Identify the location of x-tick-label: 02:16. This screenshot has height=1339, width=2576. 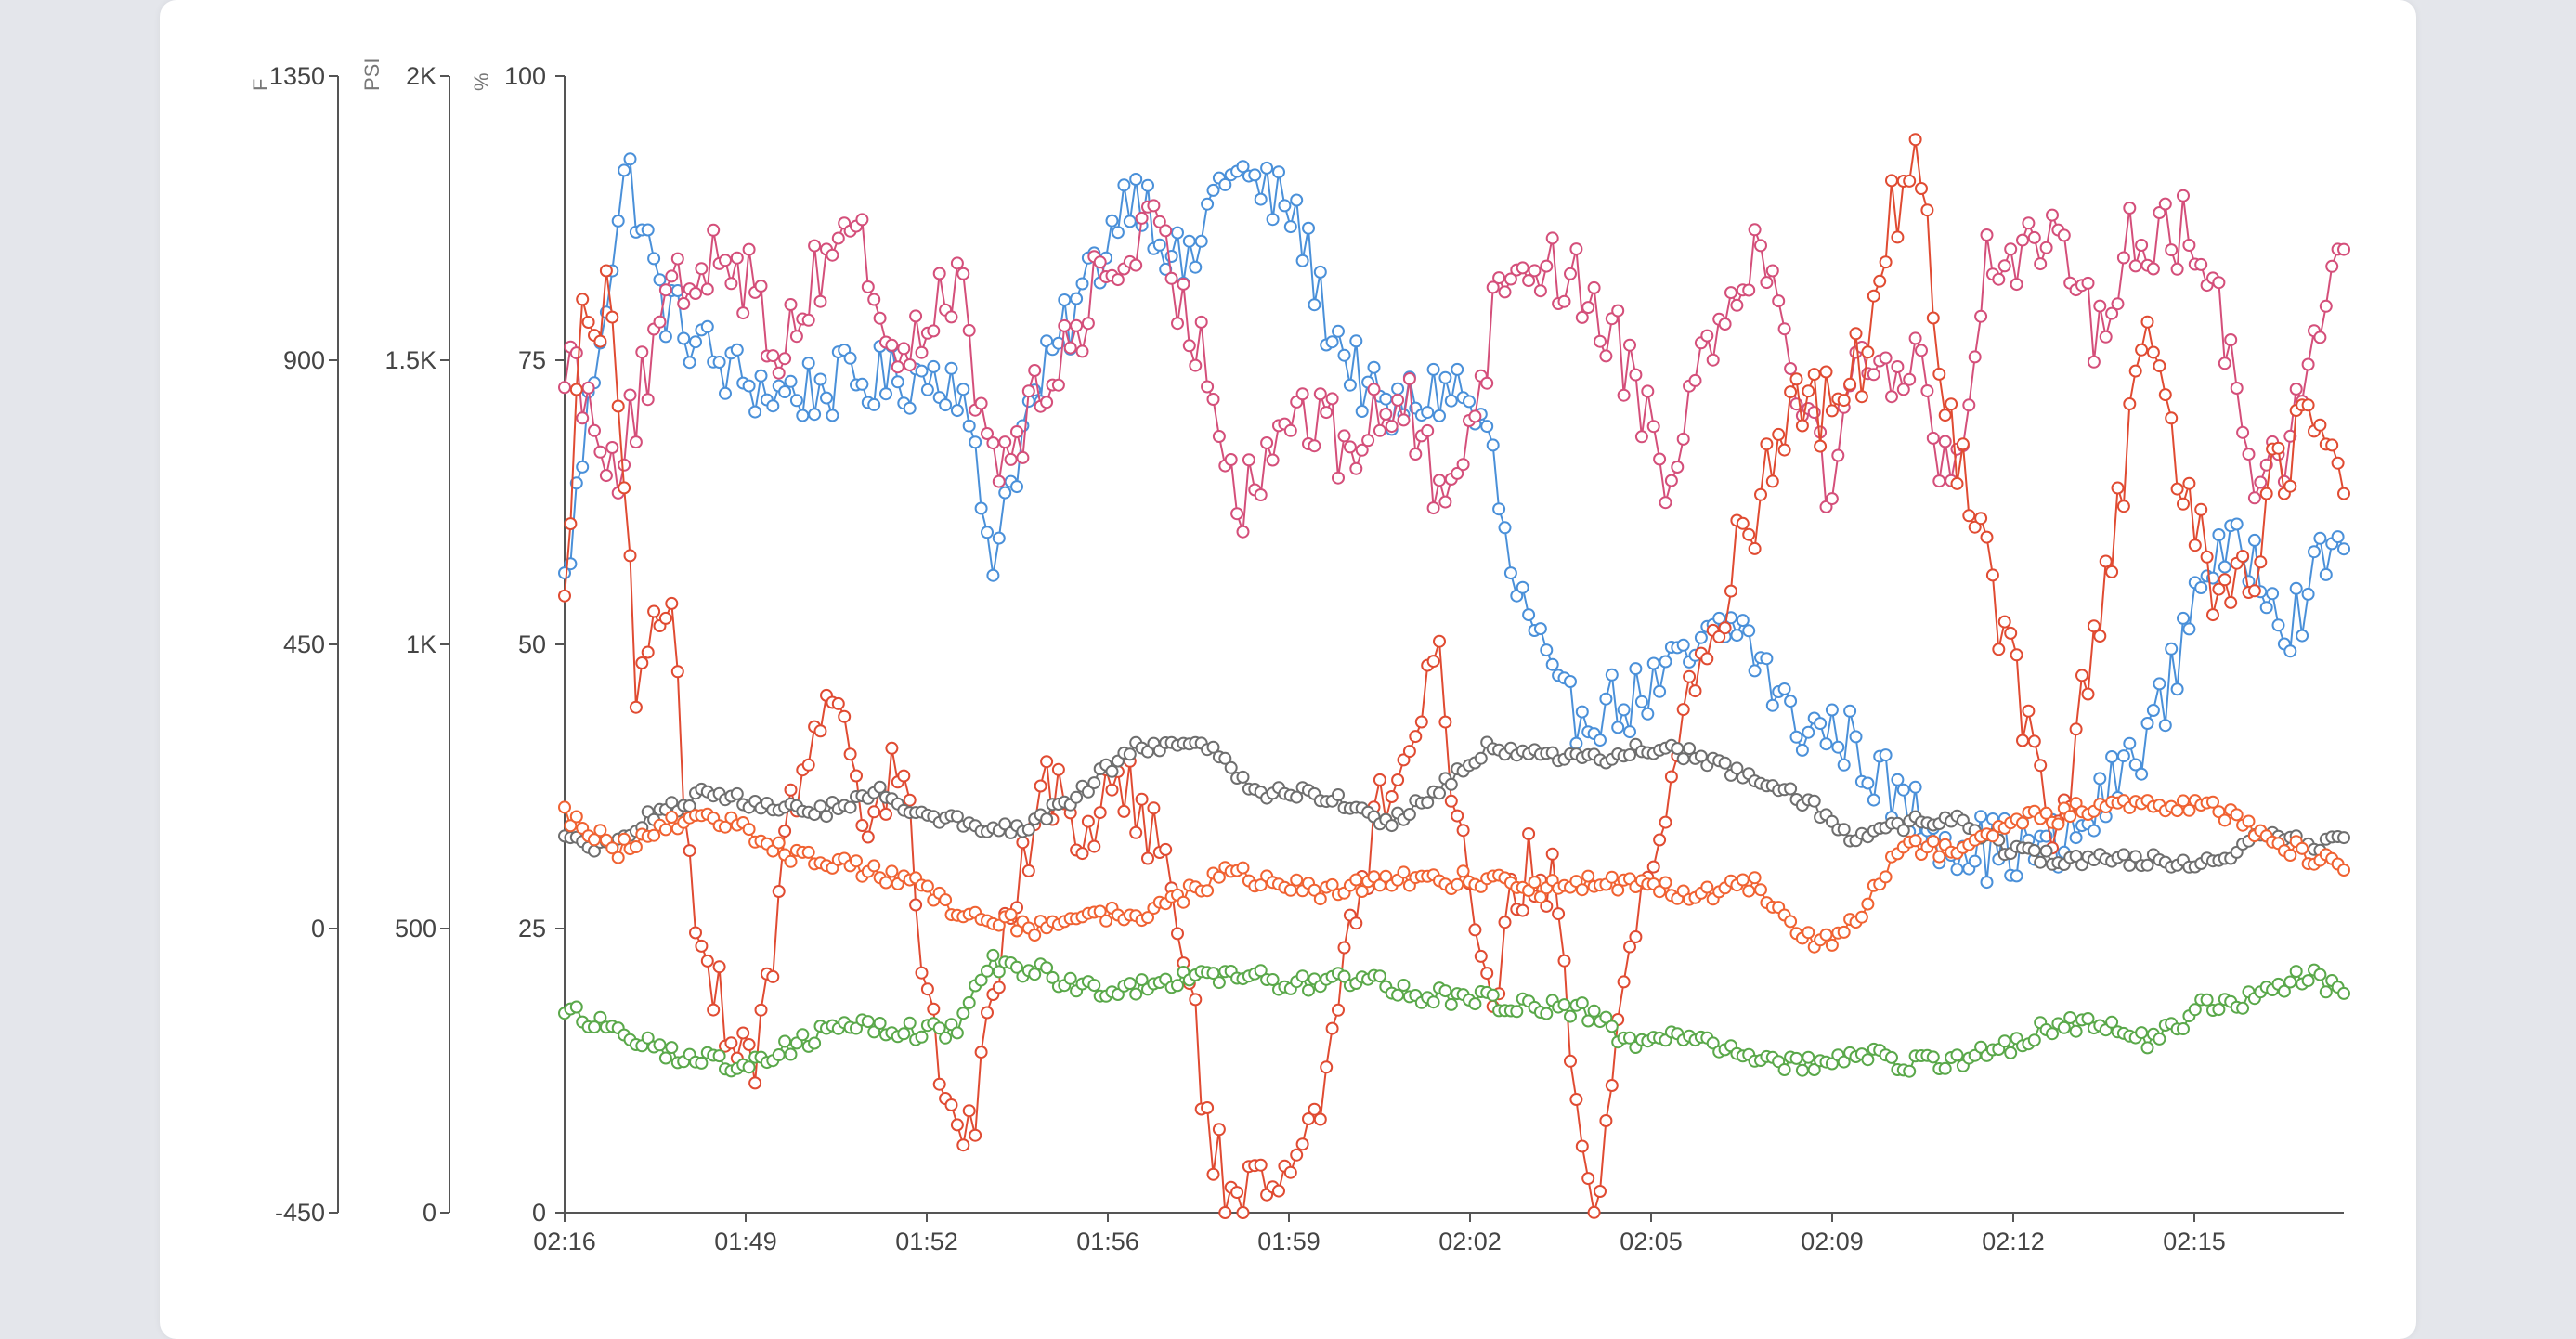
(564, 1241).